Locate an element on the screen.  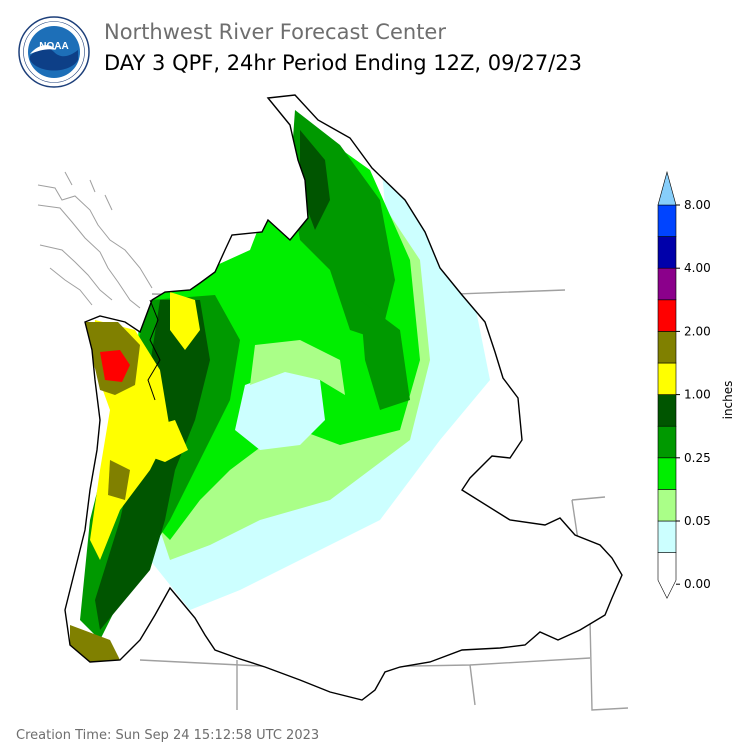
legend-ticks: 0.00 0.05 0.25 1.00 2.00 4.00 8.00 is located at coordinates (693, 394).